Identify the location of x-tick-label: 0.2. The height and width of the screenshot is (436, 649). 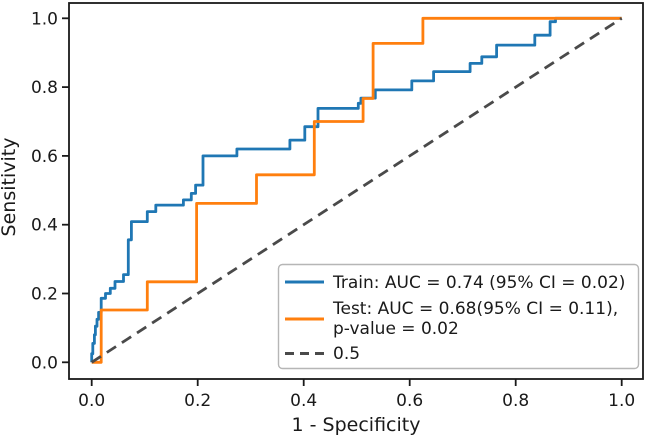
(197, 401).